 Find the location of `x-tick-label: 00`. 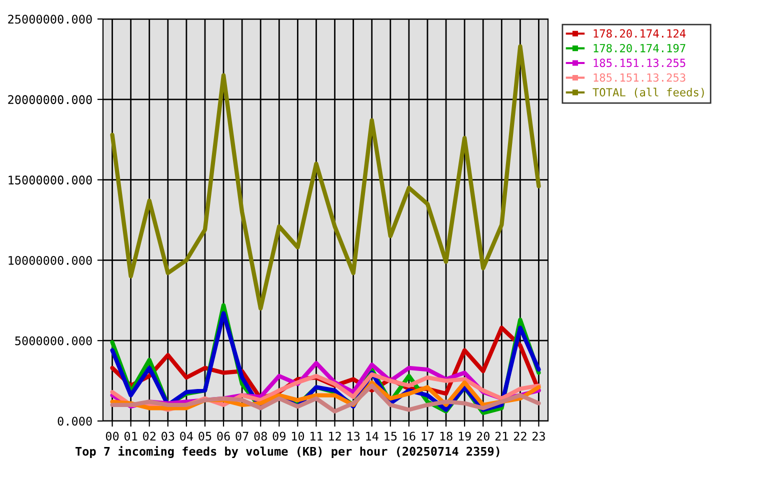

x-tick-label: 00 is located at coordinates (112, 436).